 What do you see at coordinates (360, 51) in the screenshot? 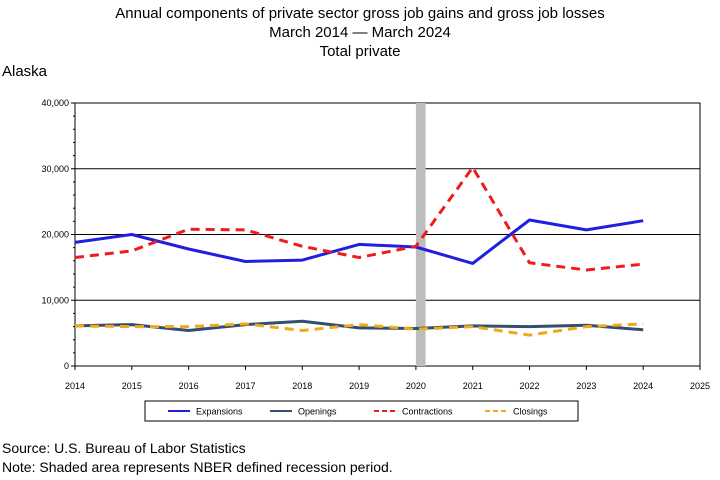
I see `chart-subtitle-sector: Total private` at bounding box center [360, 51].